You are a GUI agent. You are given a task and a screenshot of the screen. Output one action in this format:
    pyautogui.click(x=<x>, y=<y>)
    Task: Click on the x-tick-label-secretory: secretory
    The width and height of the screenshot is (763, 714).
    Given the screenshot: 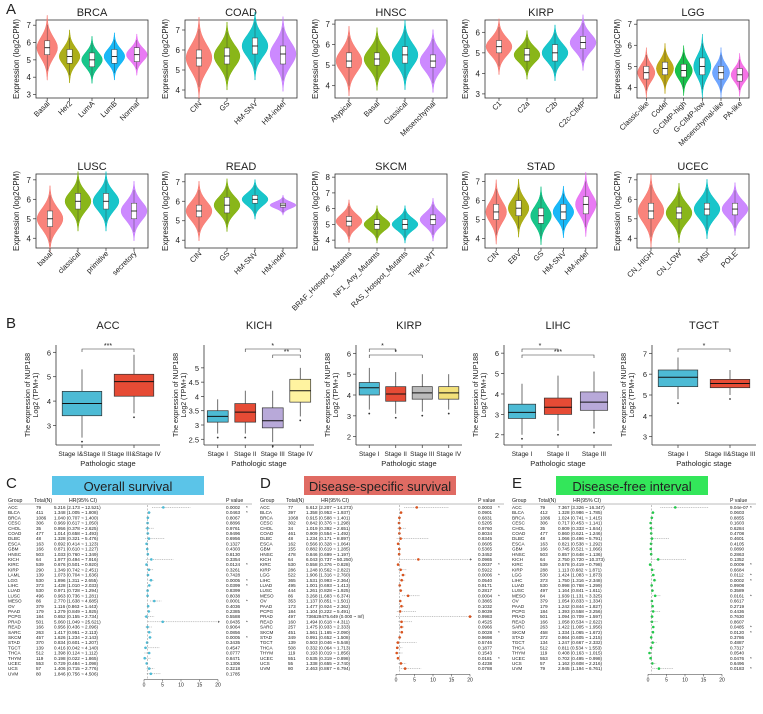 What is the action you would take?
    pyautogui.click(x=124, y=263)
    